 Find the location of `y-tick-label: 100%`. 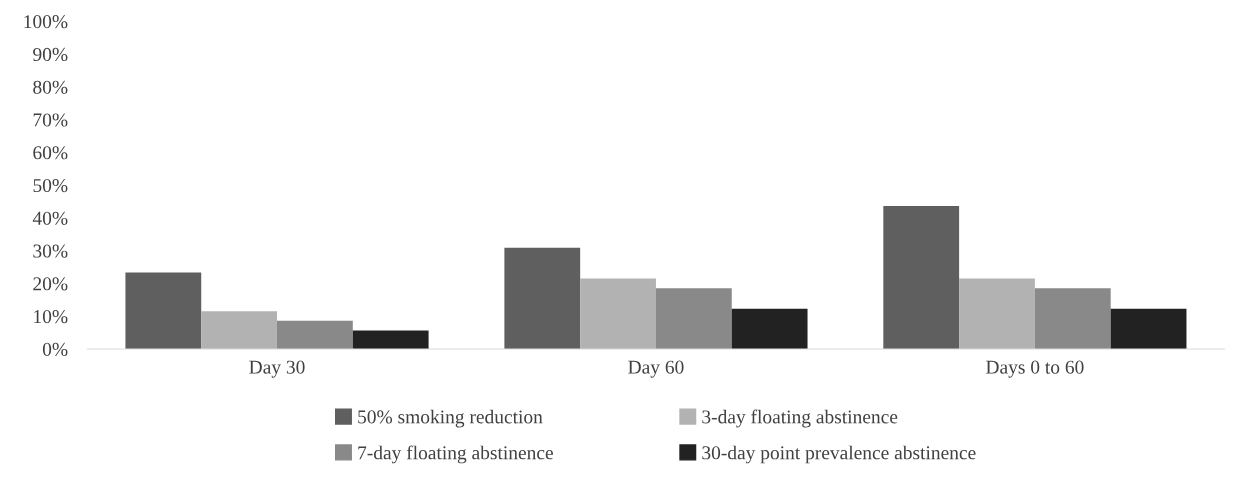

y-tick-label: 100% is located at coordinates (46, 22).